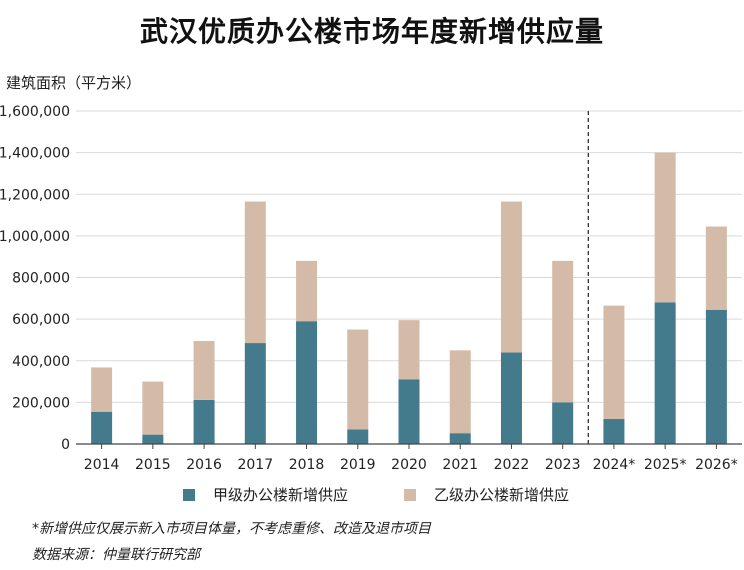  What do you see at coordinates (65, 445) in the screenshot?
I see `y-tick-label: 0` at bounding box center [65, 445].